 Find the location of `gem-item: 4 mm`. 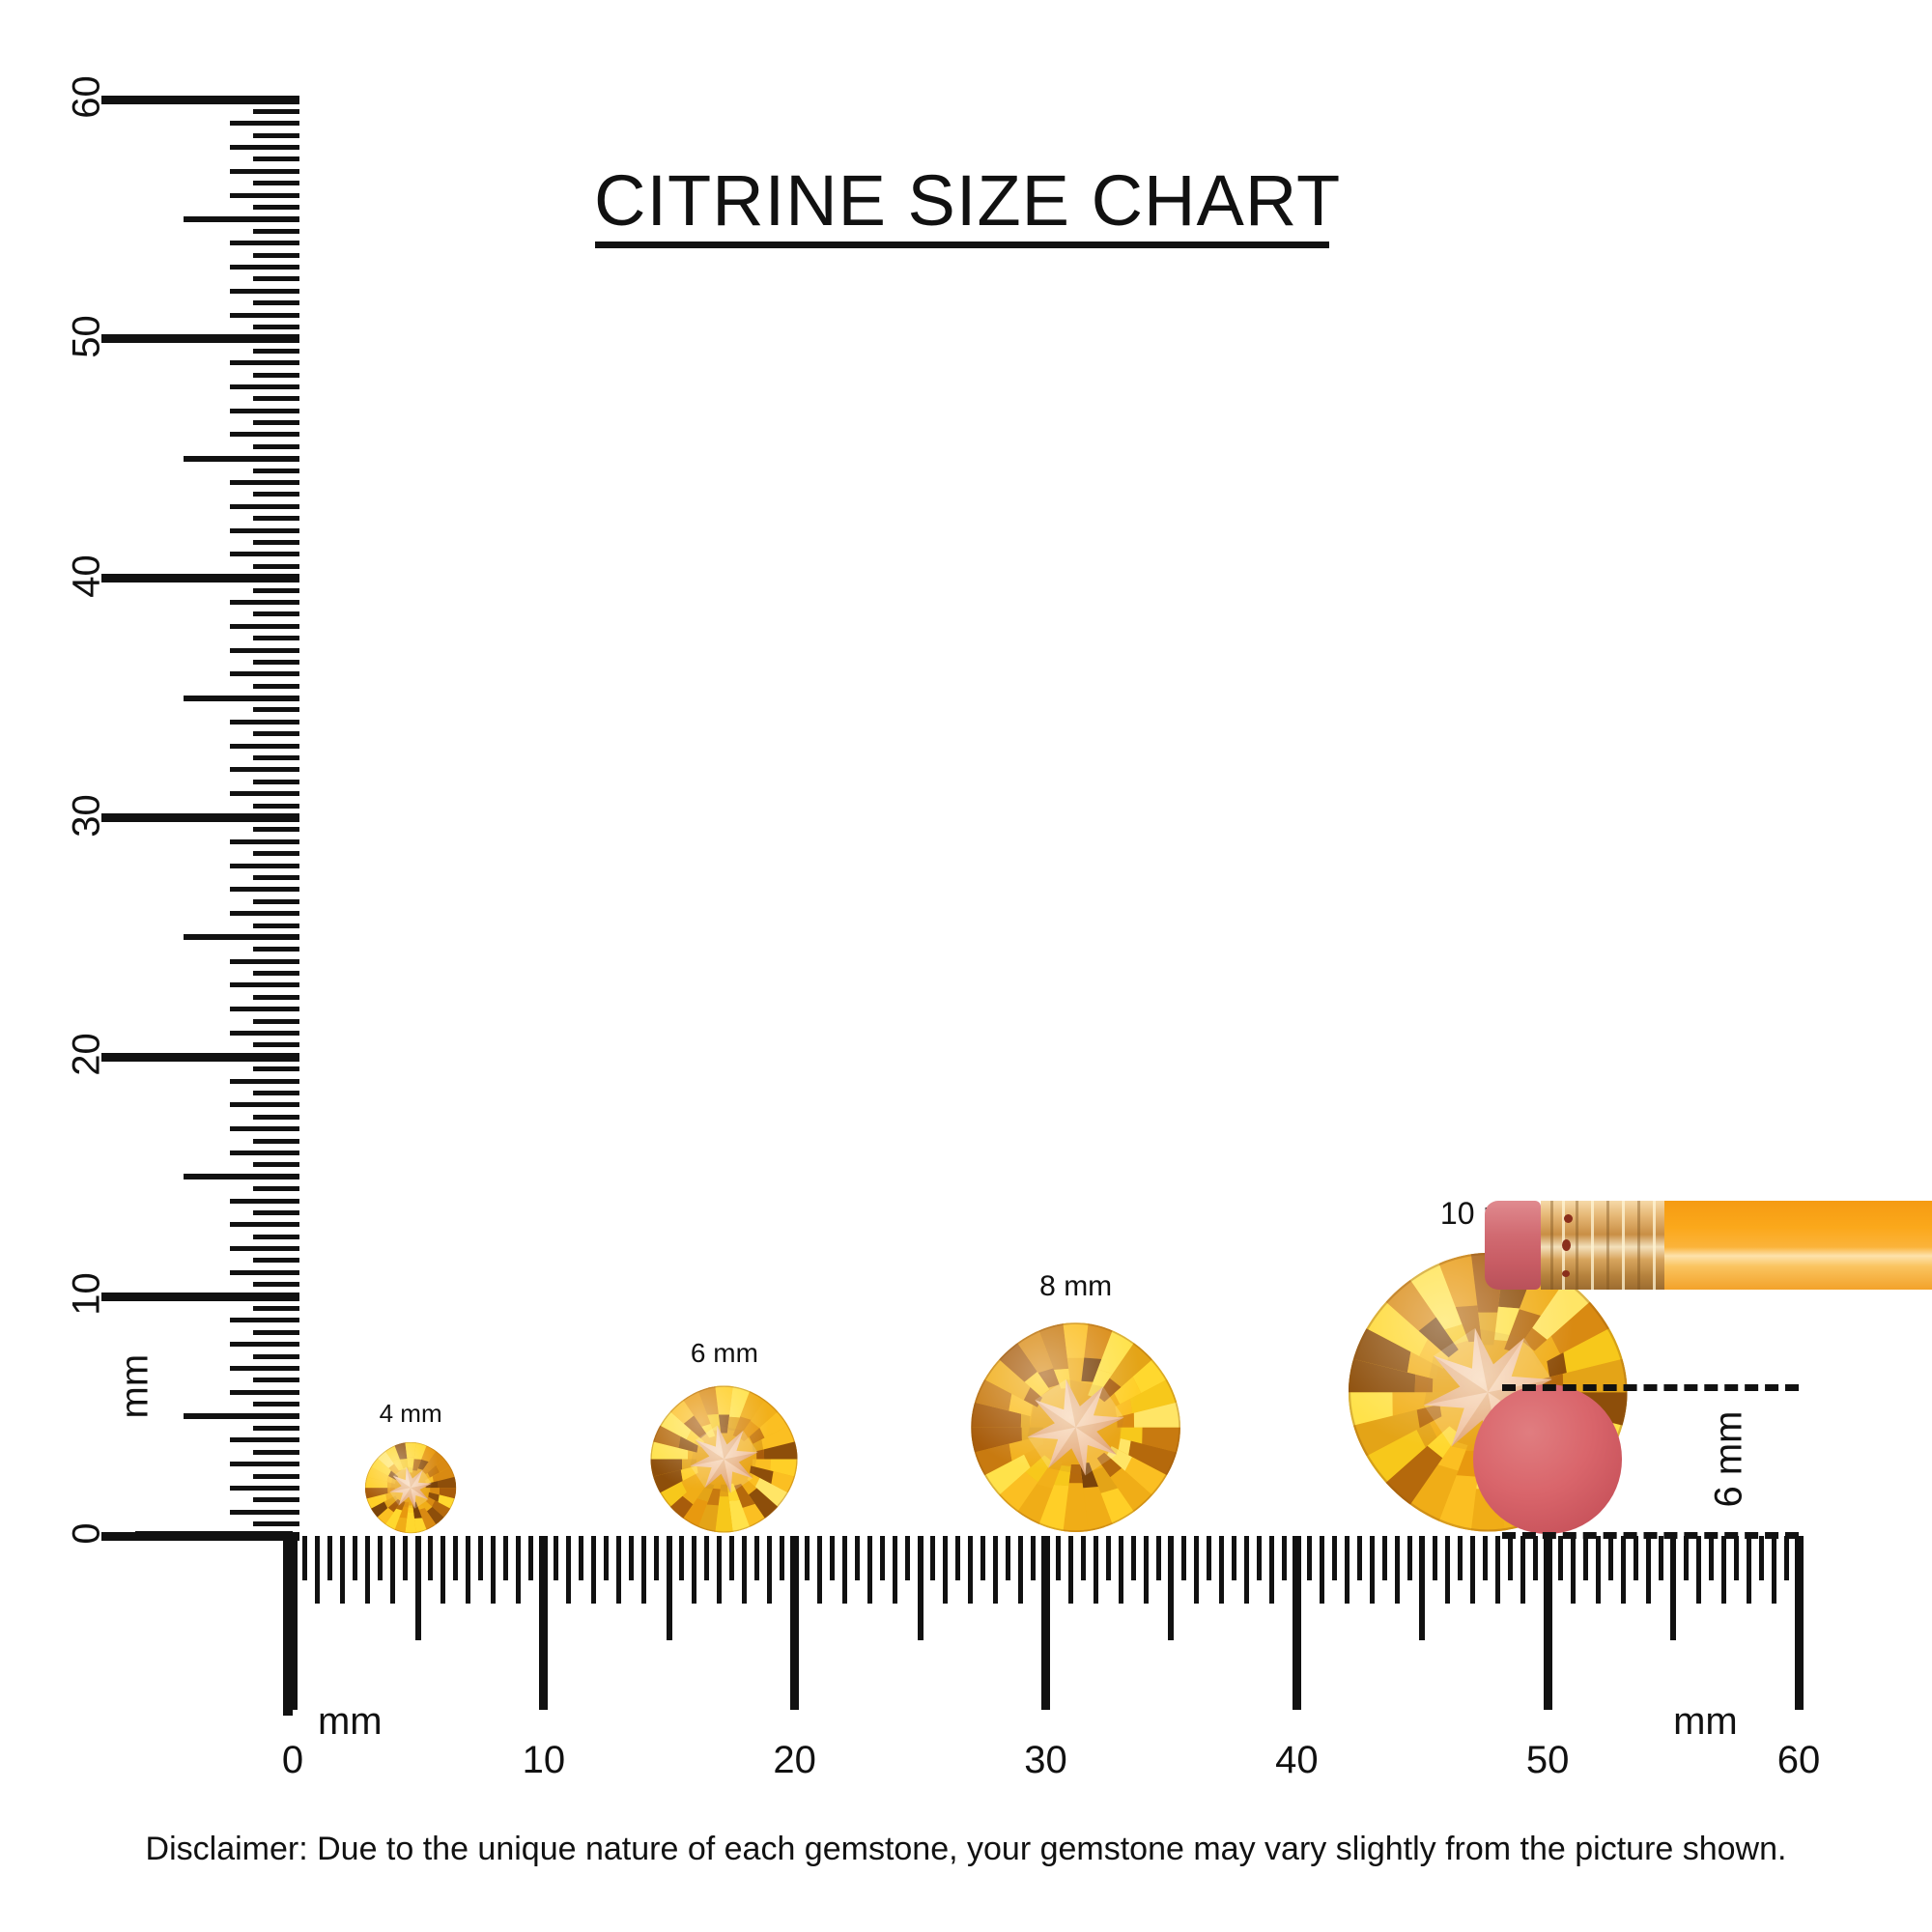

gem-item: 4 mm is located at coordinates (410, 1466).